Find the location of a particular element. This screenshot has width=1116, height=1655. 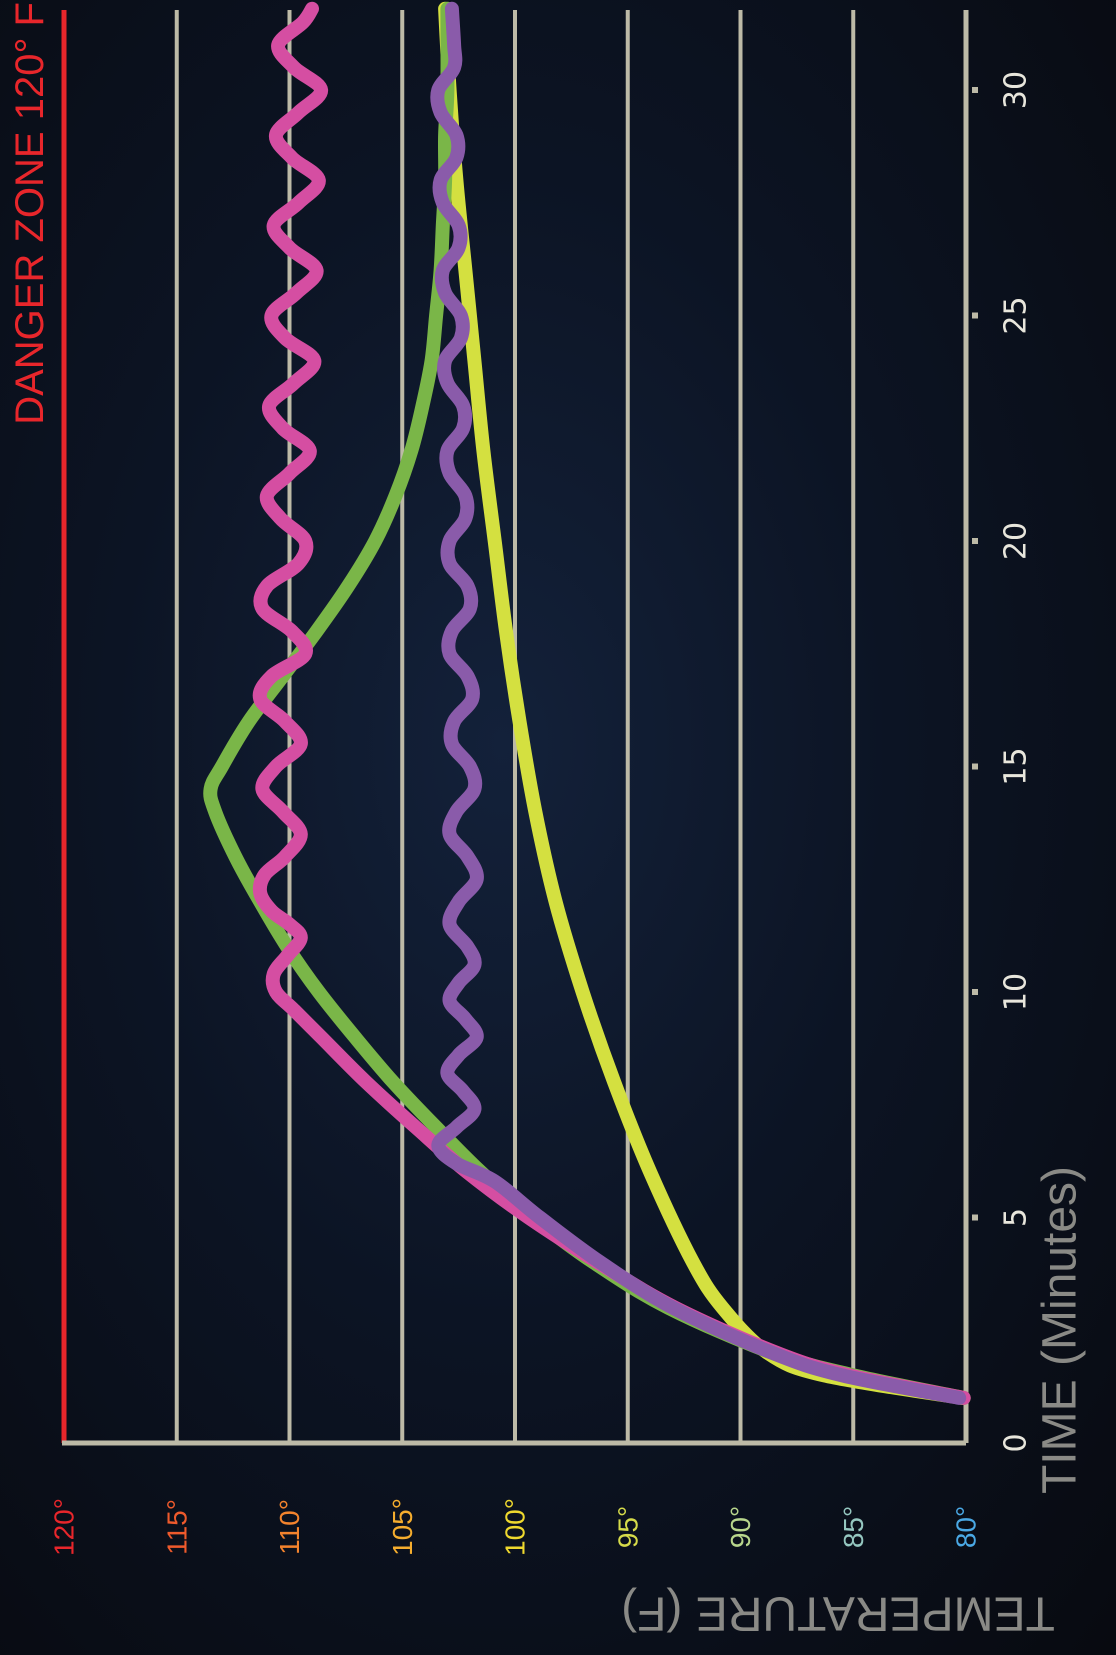

y-ticks: 120° 115° 110° 105° 100° 95° 90° 85° 80° is located at coordinates (515, 1527).